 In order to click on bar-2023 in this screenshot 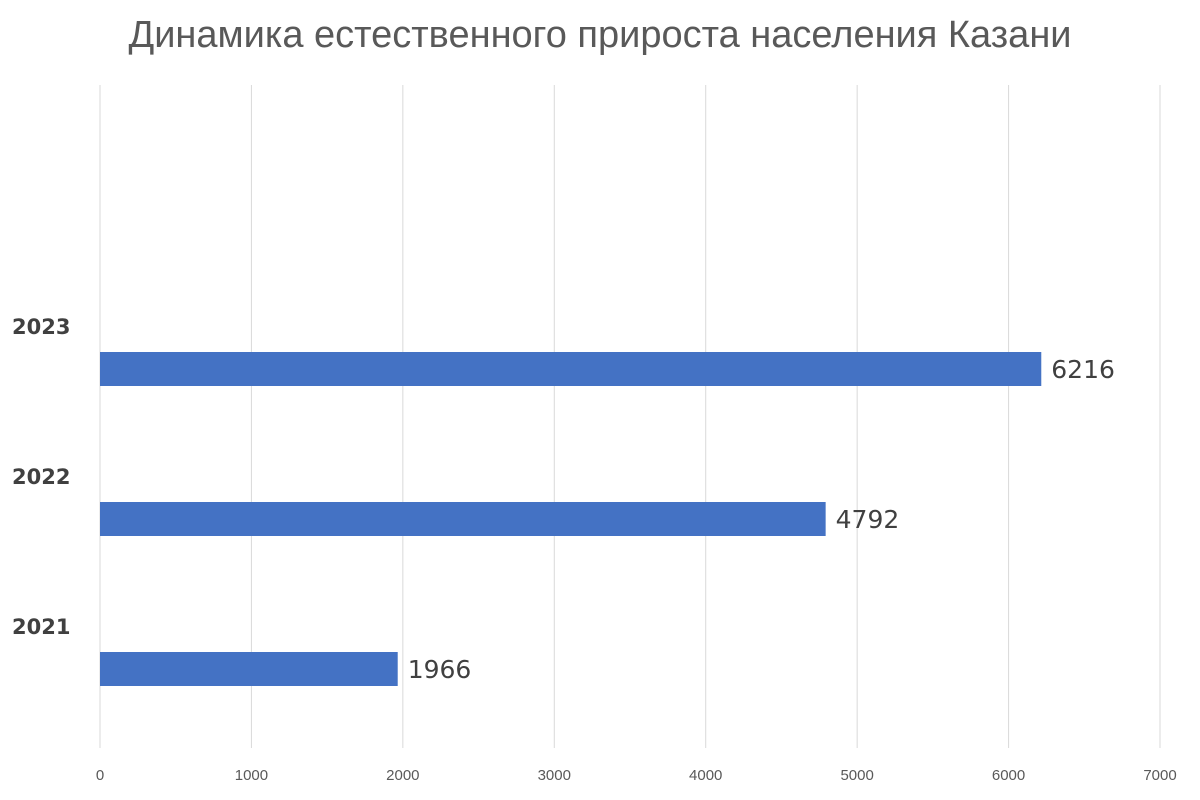, I will do `click(571, 369)`.